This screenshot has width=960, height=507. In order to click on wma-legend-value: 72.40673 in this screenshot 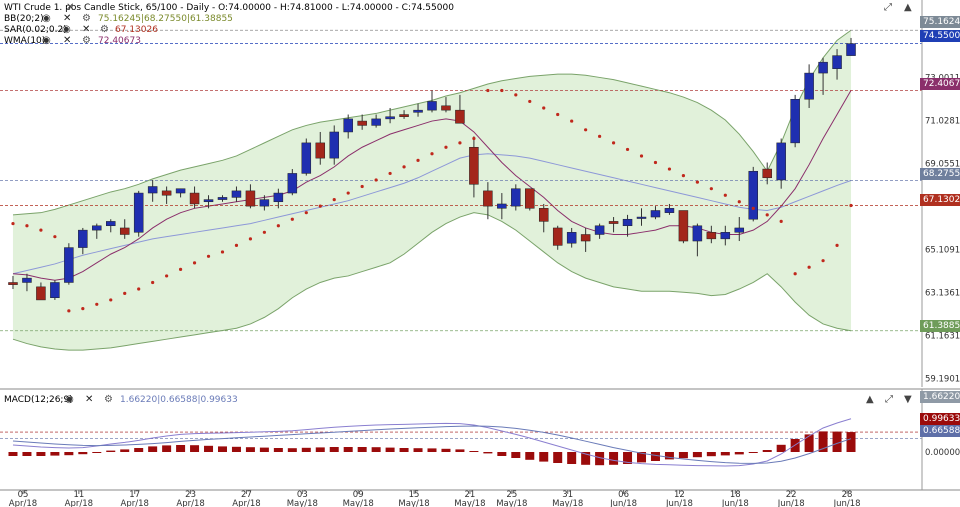, I will do `click(119, 41)`.